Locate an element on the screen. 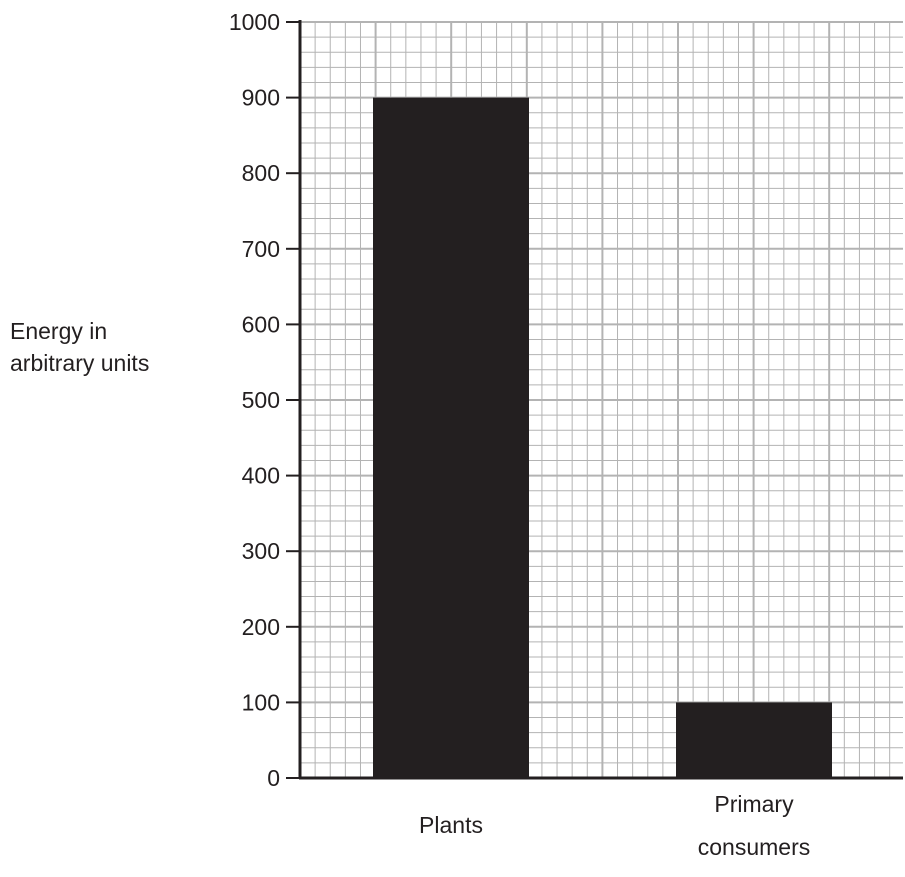 The height and width of the screenshot is (877, 905). y-tick-label: 500 is located at coordinates (261, 400).